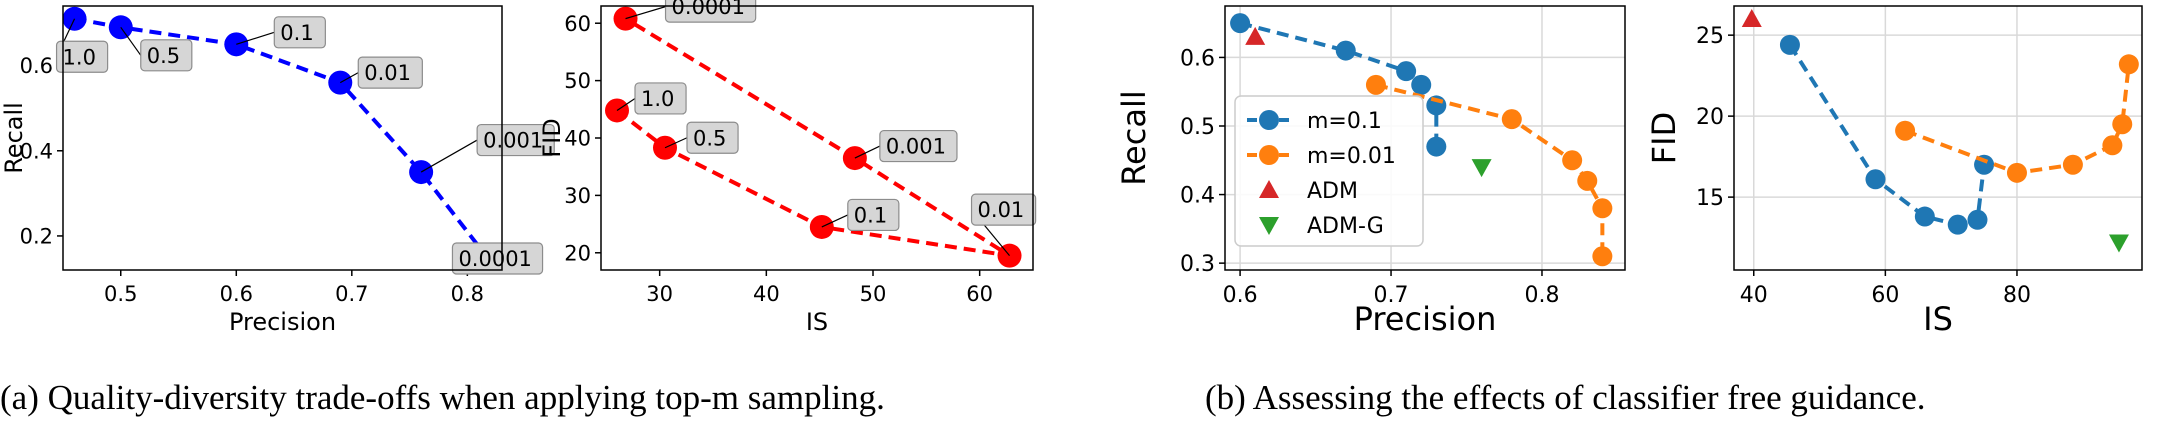 Image resolution: width=2163 pixels, height=427 pixels. Describe the element at coordinates (513, 141) in the screenshot. I see `annotation-label: 0.001` at that location.